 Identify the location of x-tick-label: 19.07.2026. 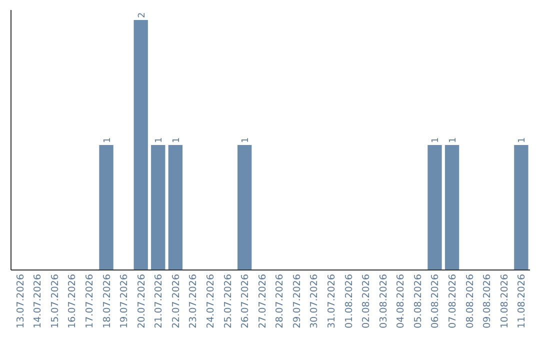
(124, 301).